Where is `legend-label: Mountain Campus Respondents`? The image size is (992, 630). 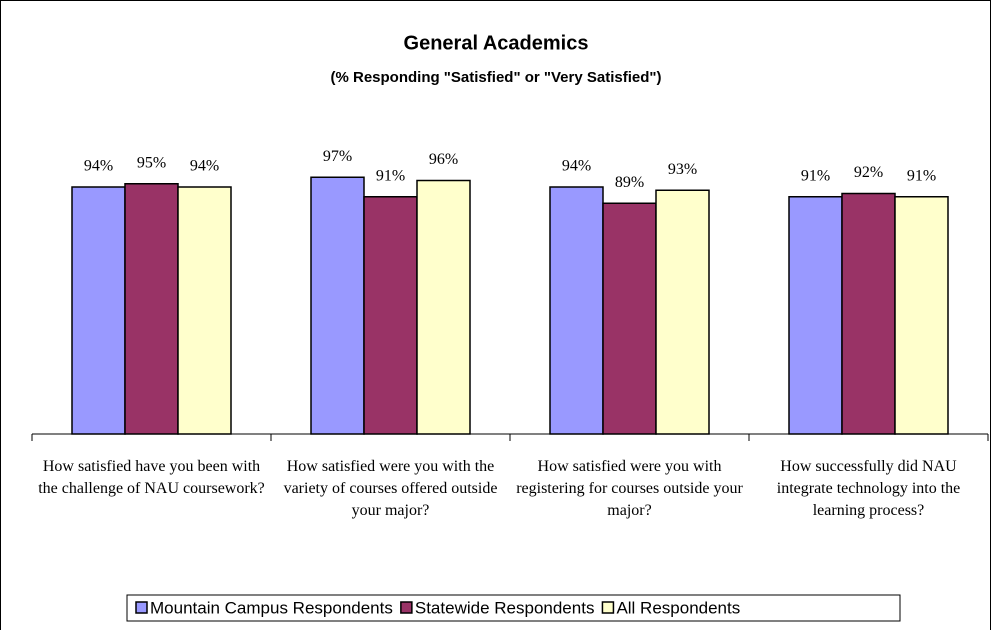
legend-label: Mountain Campus Respondents is located at coordinates (271, 607).